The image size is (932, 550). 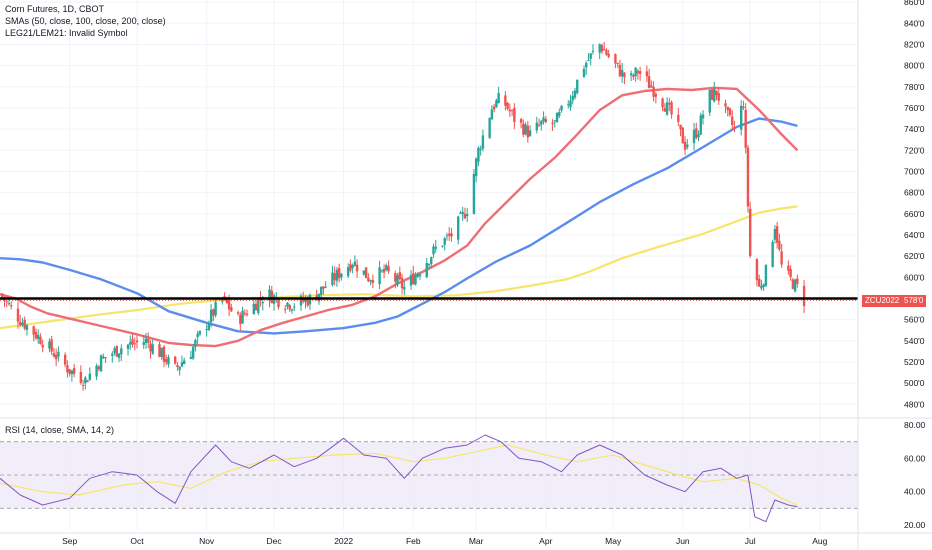 What do you see at coordinates (914, 214) in the screenshot?
I see `price-tick-10: 660'0` at bounding box center [914, 214].